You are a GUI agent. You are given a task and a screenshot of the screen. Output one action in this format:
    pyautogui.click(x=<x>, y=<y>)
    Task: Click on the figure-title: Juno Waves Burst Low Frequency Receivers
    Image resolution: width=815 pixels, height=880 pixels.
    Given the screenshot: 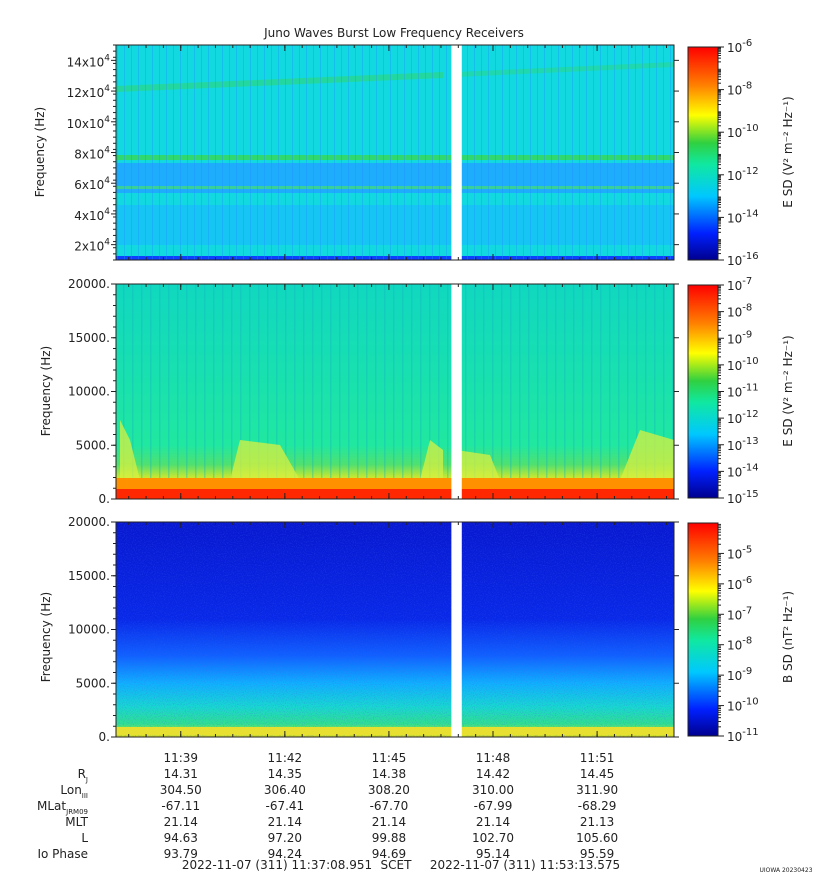 What is the action you would take?
    pyautogui.click(x=393, y=33)
    